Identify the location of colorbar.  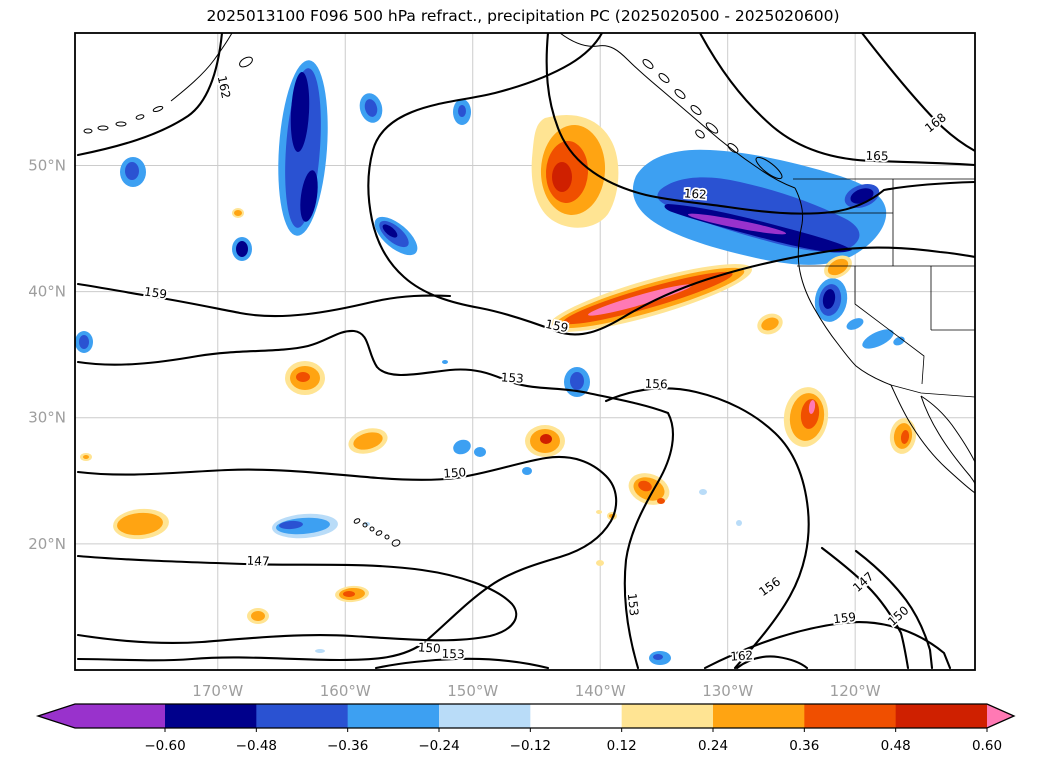
(525, 716).